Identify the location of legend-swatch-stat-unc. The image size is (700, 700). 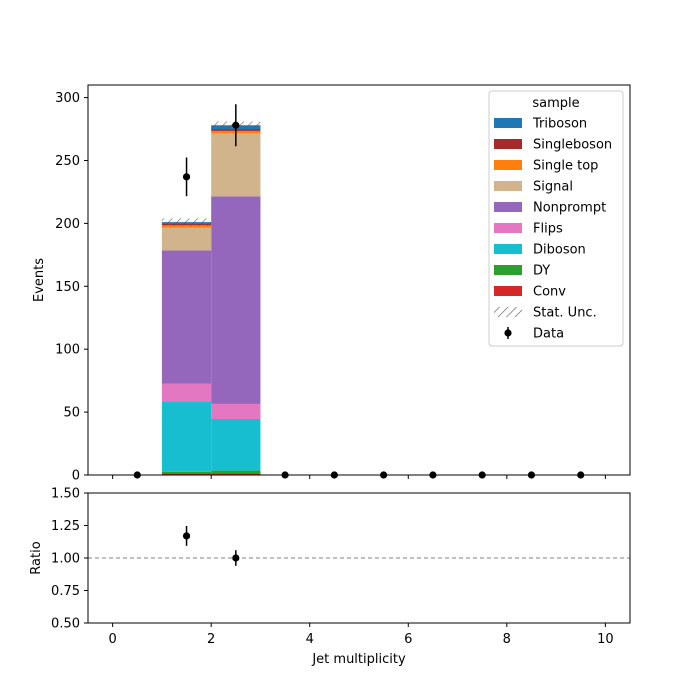
(508, 312).